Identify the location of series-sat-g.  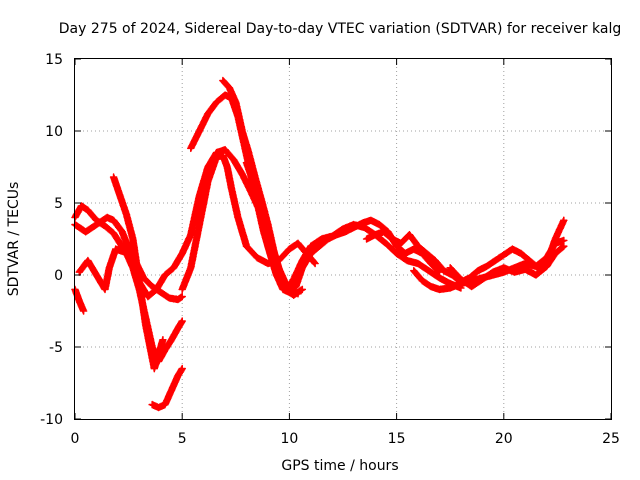
(272, 228).